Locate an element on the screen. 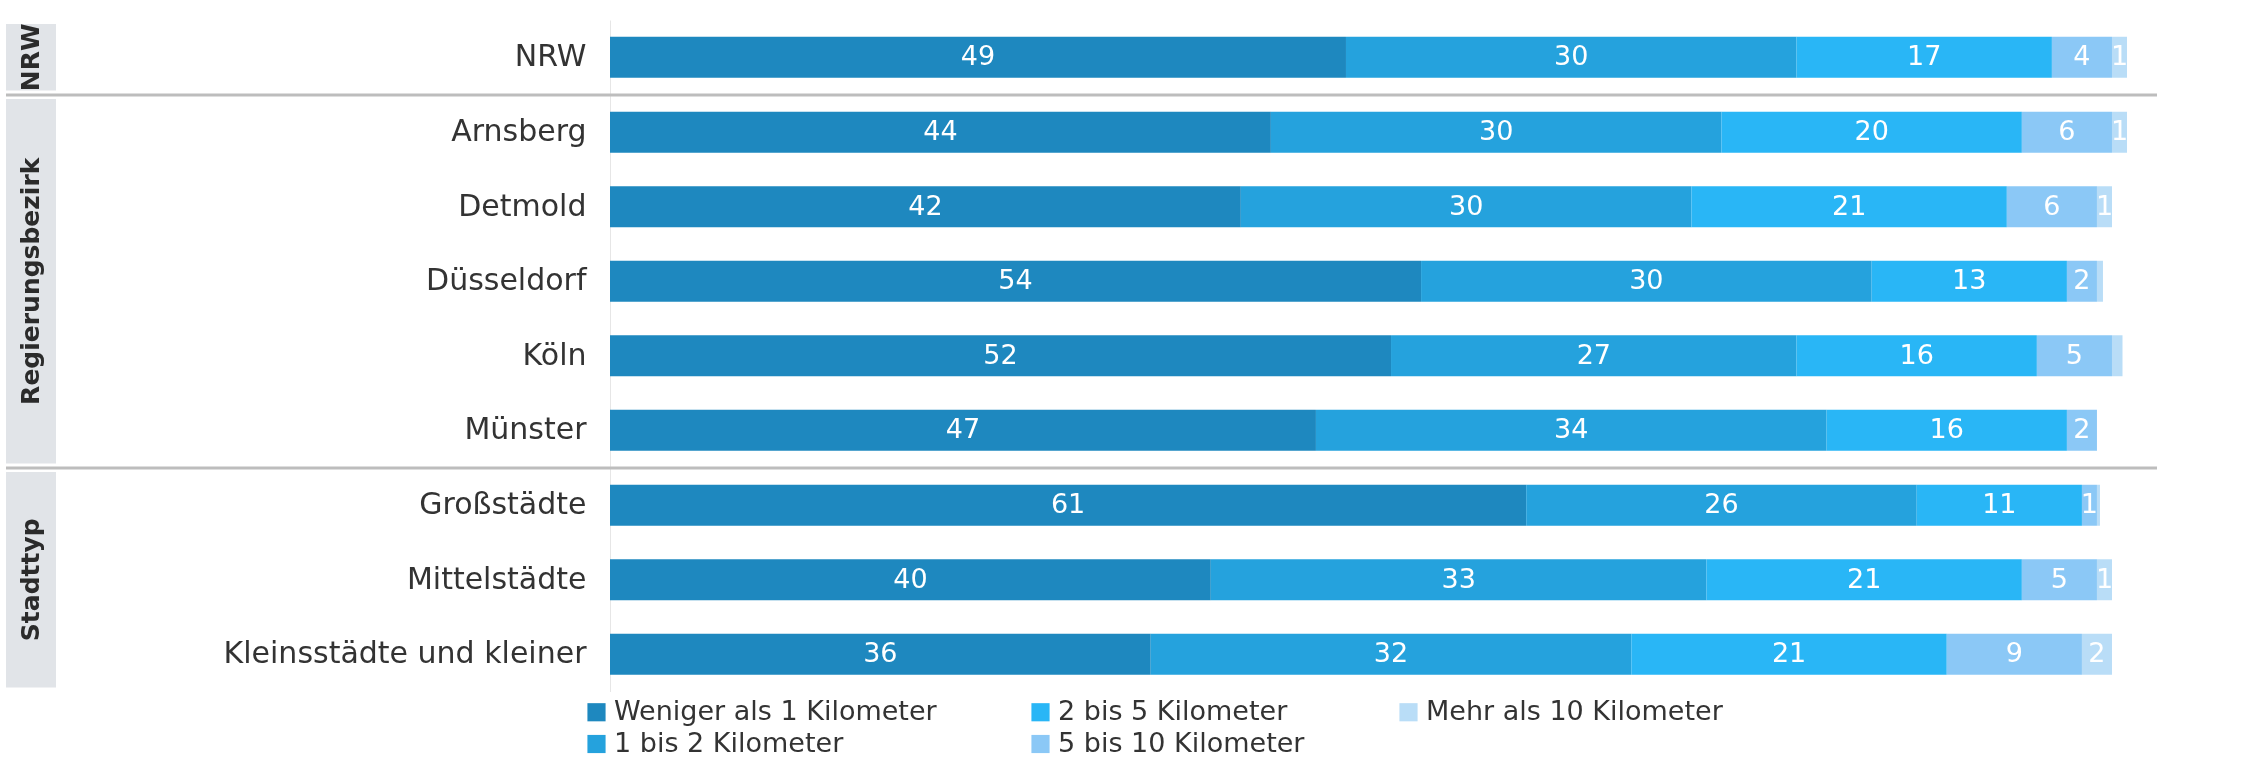  data-label: 20 is located at coordinates (1871, 131).